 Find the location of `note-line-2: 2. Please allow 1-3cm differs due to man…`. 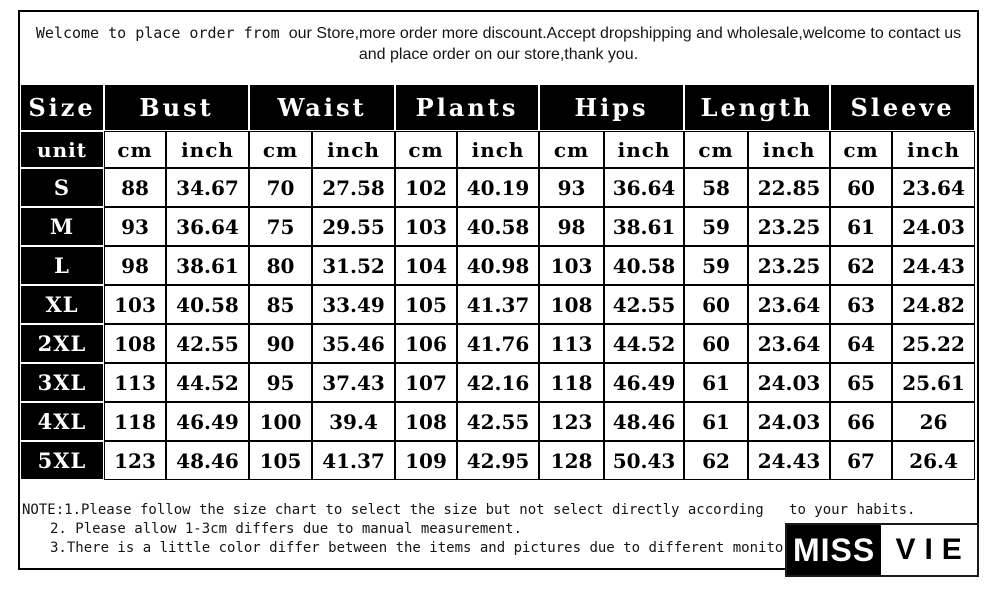

note-line-2: 2. Please allow 1-3cm differs due to man… is located at coordinates (286, 529).